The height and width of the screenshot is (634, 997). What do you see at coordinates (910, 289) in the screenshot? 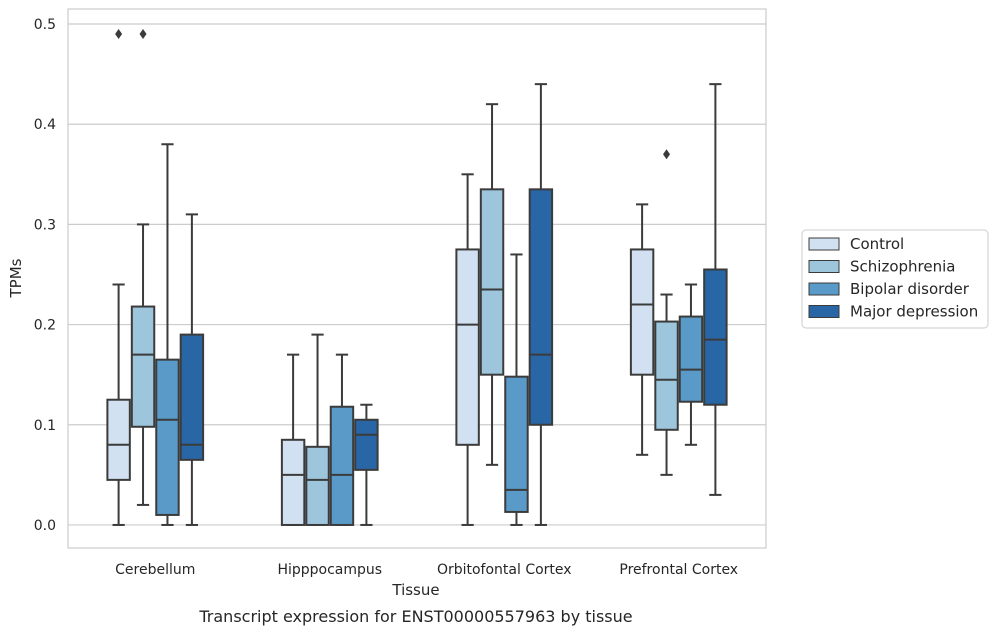
I see `legend-label: Bipolar disorder` at bounding box center [910, 289].